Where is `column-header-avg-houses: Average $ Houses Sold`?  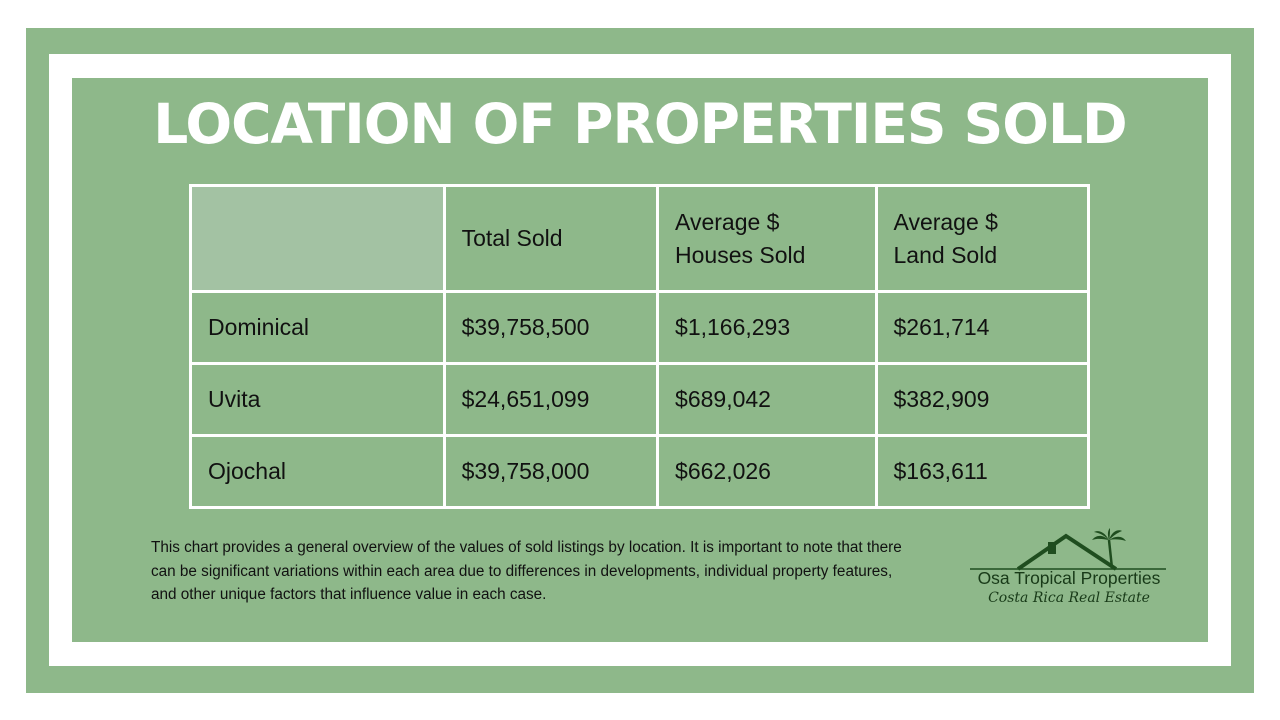 column-header-avg-houses: Average $ Houses Sold is located at coordinates (767, 238).